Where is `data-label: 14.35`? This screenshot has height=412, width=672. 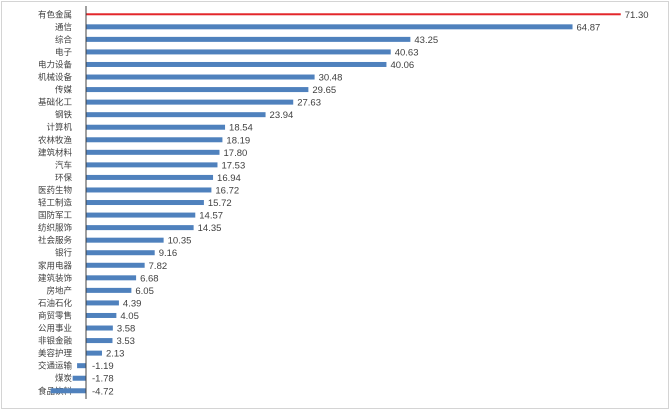 data-label: 14.35 is located at coordinates (210, 228).